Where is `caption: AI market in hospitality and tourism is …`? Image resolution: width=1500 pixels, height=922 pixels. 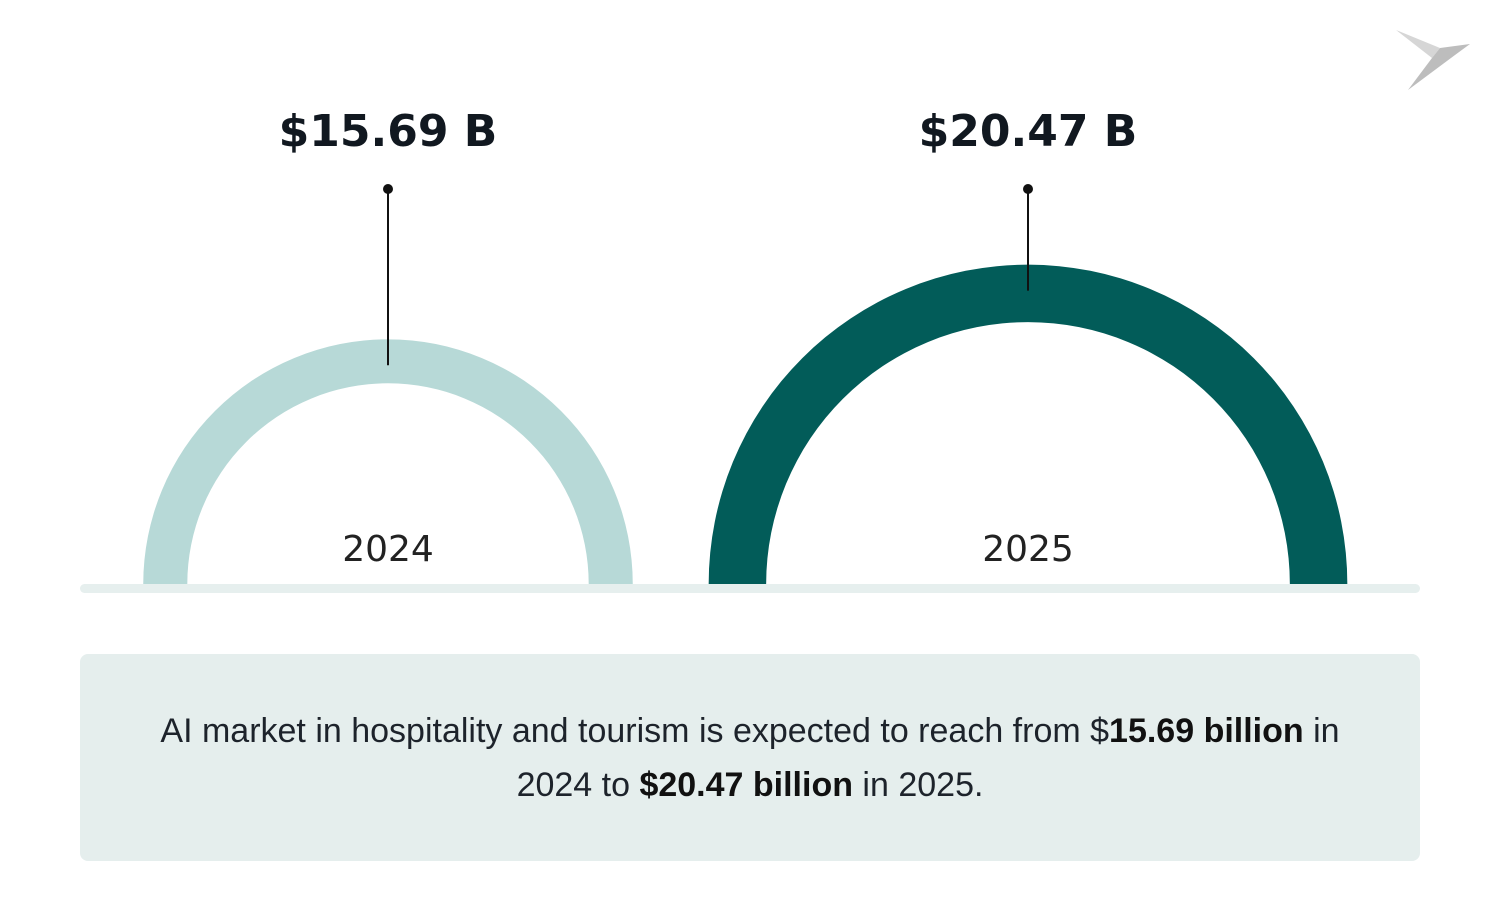 caption: AI market in hospitality and tourism is … is located at coordinates (750, 758).